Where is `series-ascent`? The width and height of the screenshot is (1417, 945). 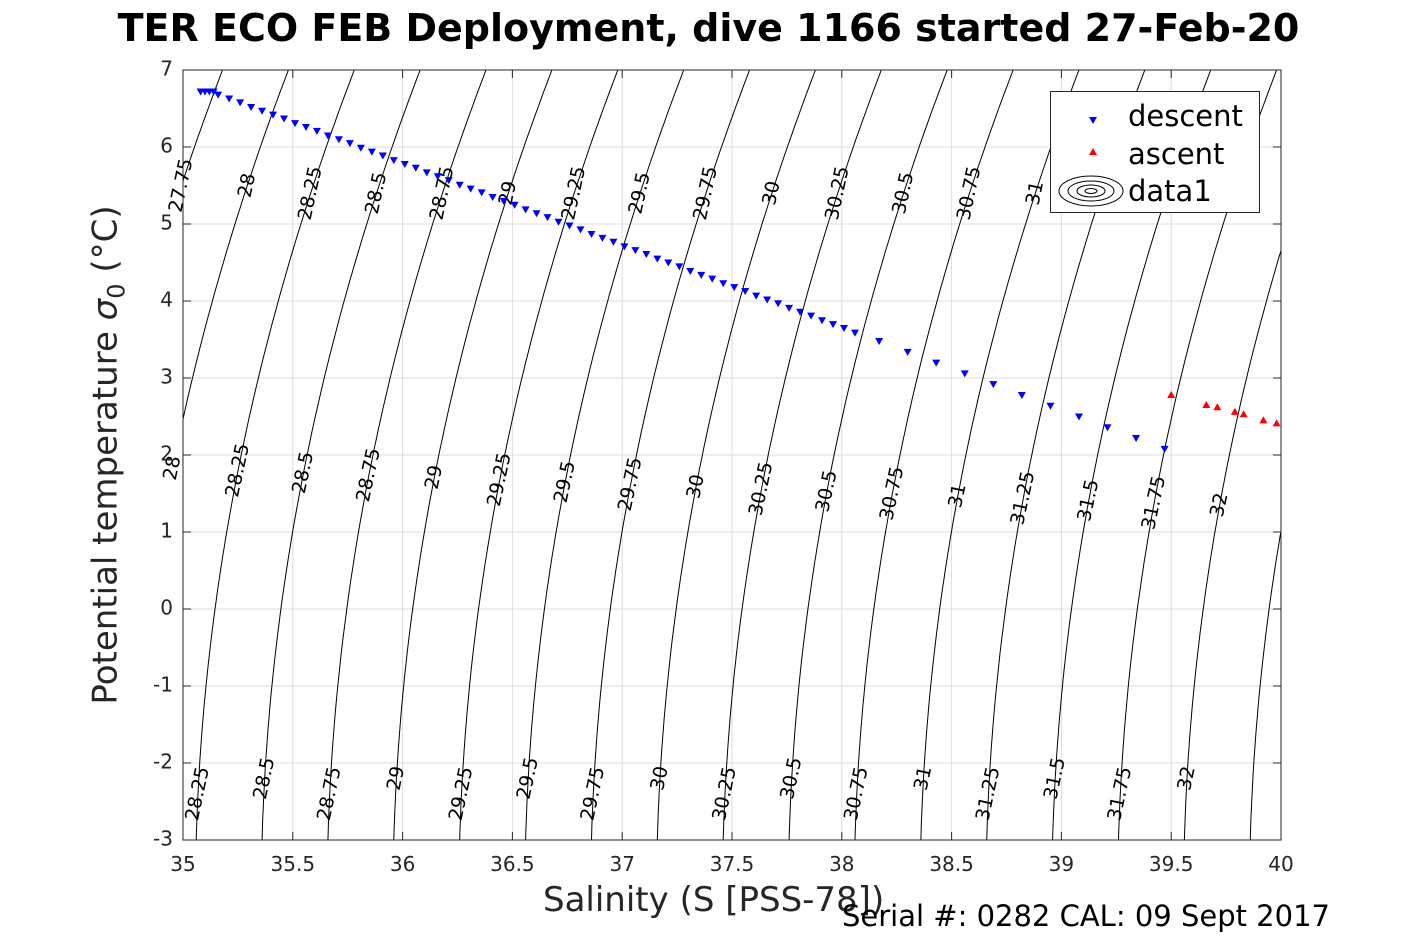 series-ascent is located at coordinates (1224, 408).